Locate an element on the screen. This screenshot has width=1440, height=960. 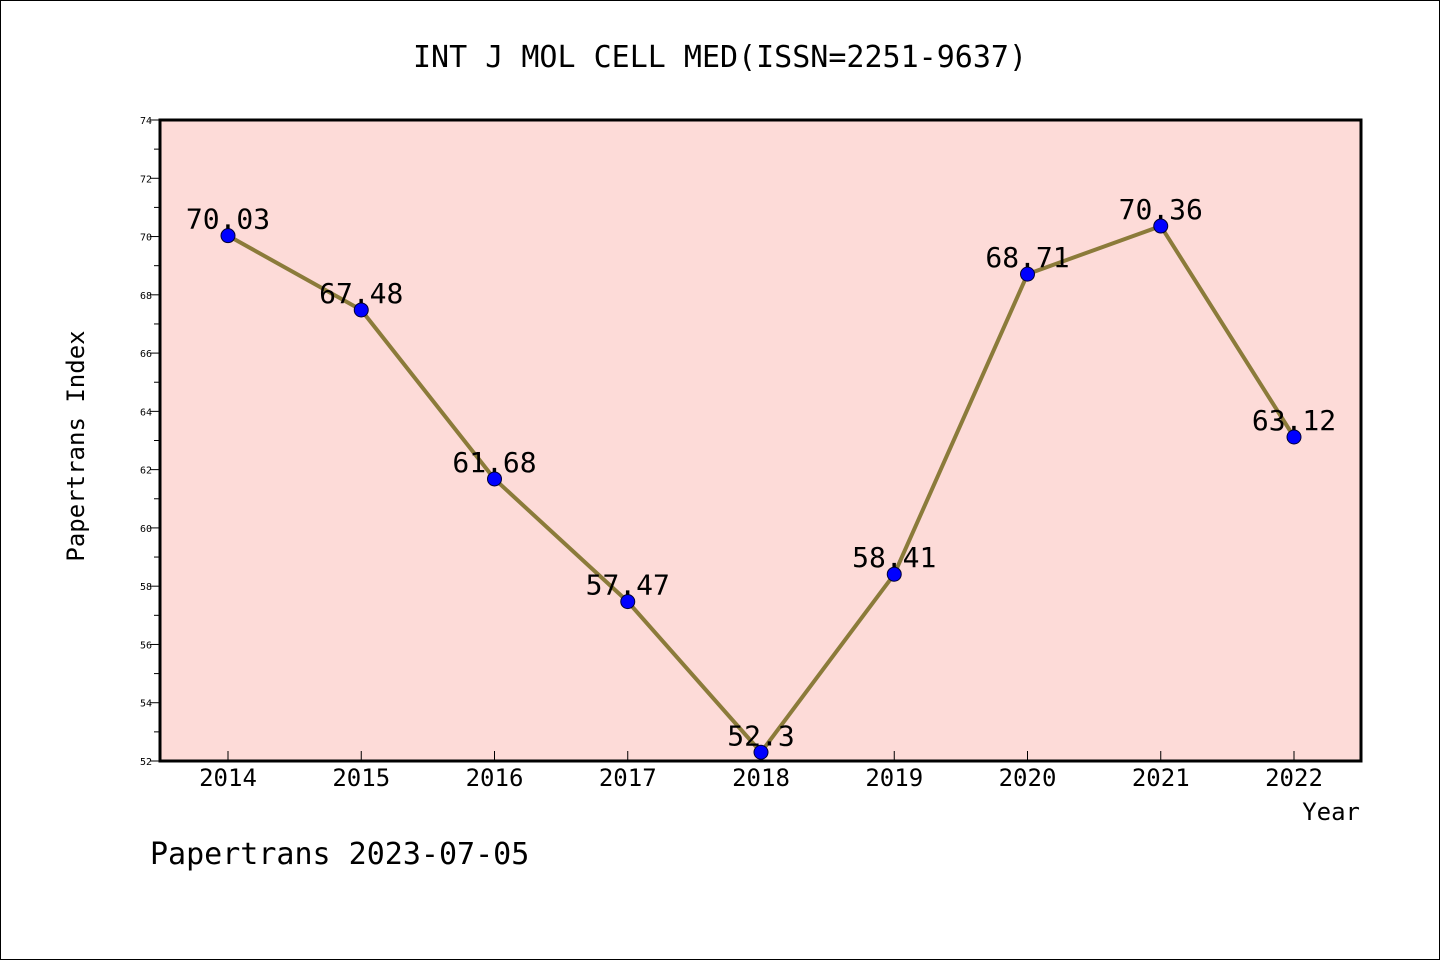
x-axis-ticks: 2014 2015 2016 2017 2018 2019 2020 2021 2022 is located at coordinates (761, 771).